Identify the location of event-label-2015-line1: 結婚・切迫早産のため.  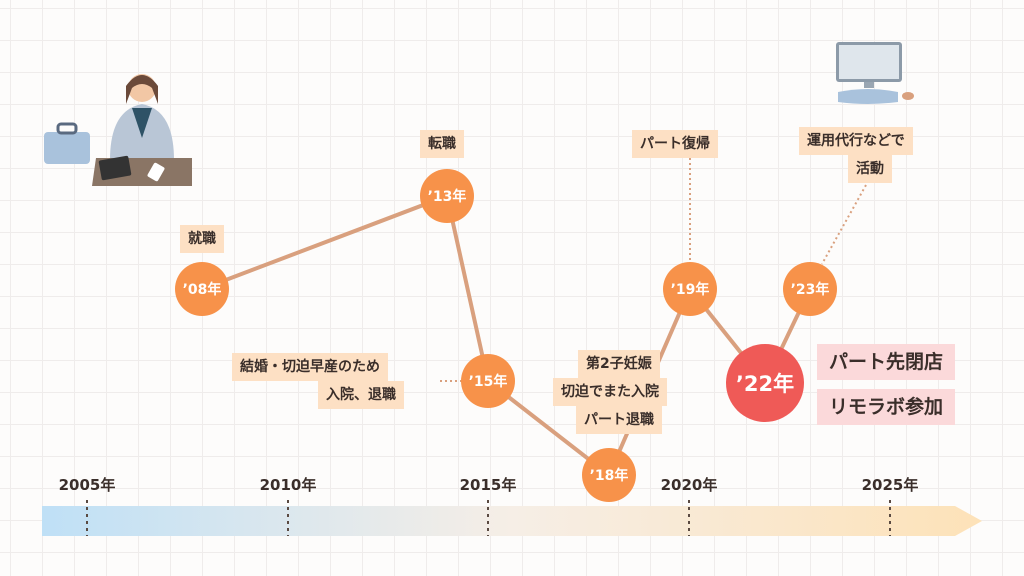
(310, 367).